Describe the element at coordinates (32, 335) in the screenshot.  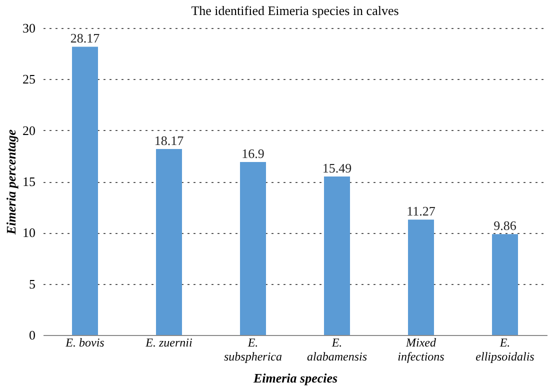
I see `y-tick-label: 0` at that location.